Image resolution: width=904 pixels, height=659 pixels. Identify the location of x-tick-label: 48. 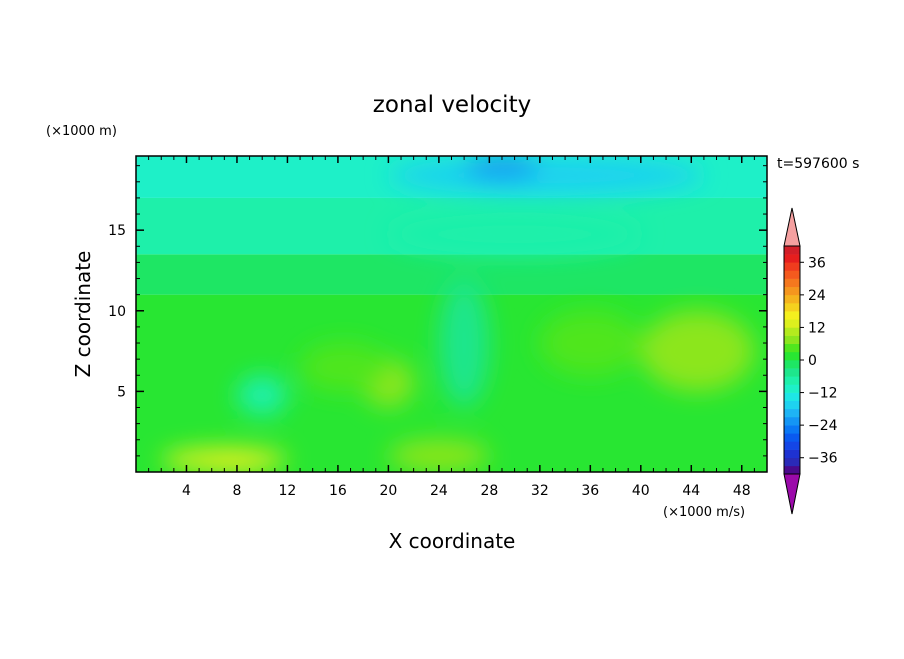
(742, 491).